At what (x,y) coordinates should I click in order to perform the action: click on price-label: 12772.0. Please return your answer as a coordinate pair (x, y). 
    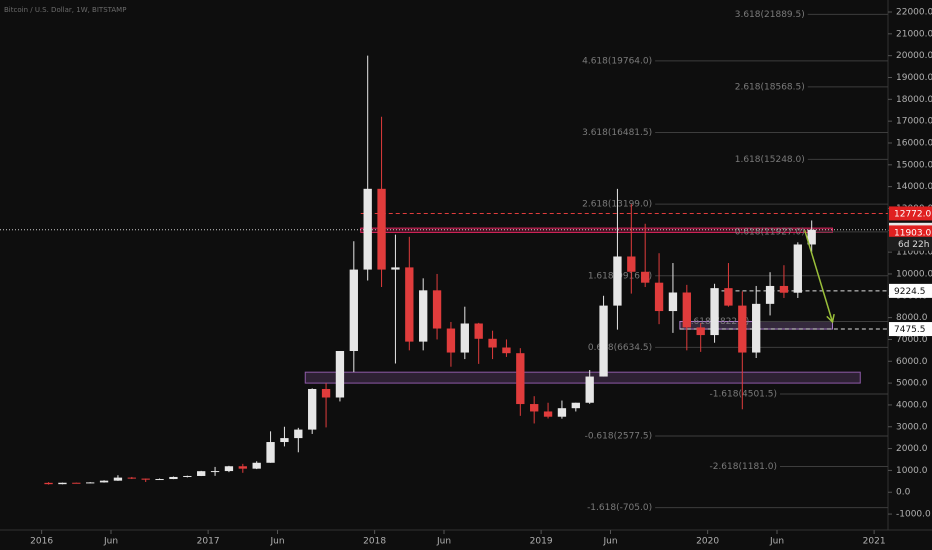
    Looking at the image, I should click on (912, 214).